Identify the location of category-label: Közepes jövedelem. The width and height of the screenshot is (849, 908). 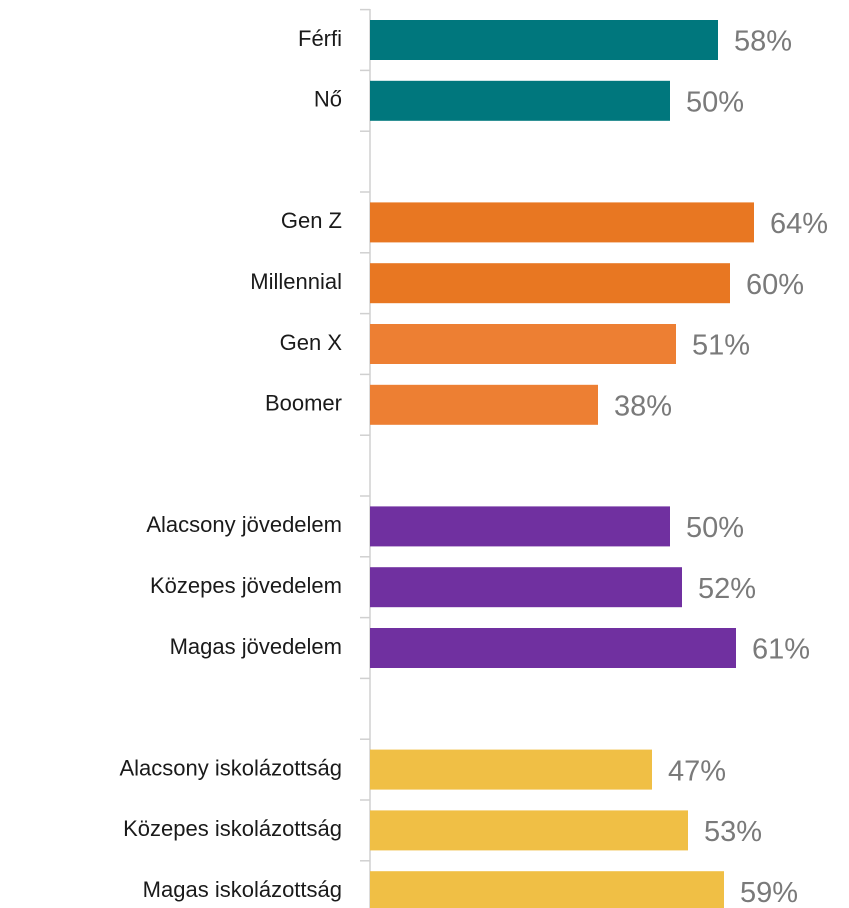
(246, 585).